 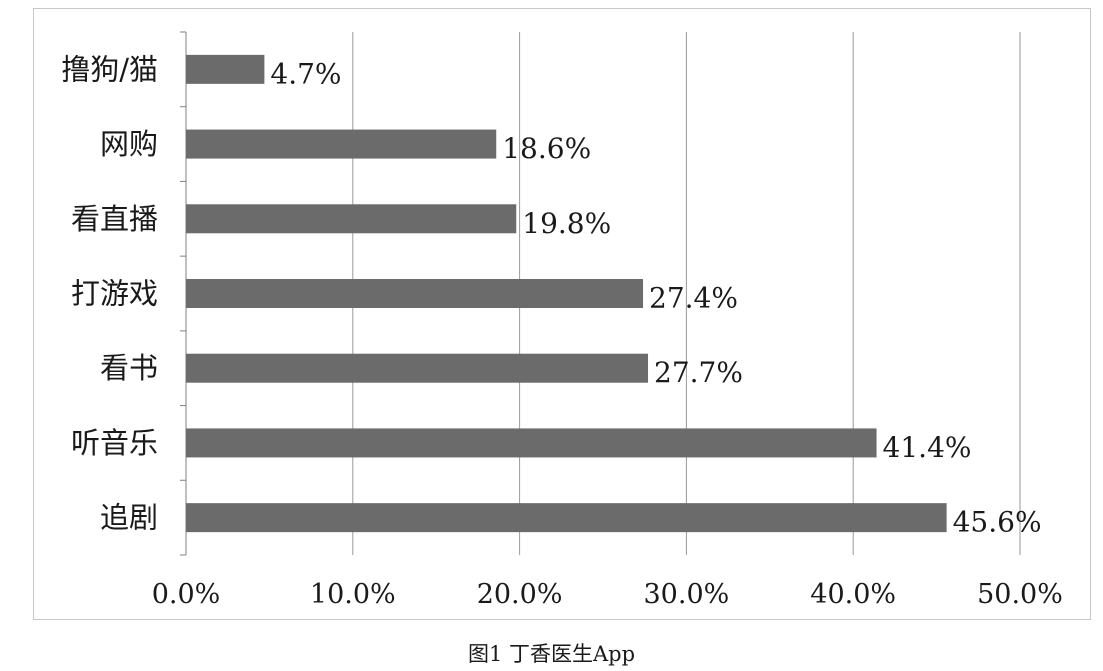 What do you see at coordinates (693, 298) in the screenshot?
I see `data-label: 27.4%` at bounding box center [693, 298].